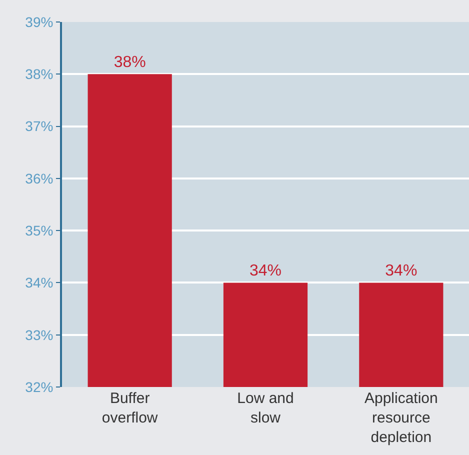 This screenshot has height=455, width=469. Describe the element at coordinates (39, 22) in the screenshot. I see `y-tick-label: 39%` at that location.